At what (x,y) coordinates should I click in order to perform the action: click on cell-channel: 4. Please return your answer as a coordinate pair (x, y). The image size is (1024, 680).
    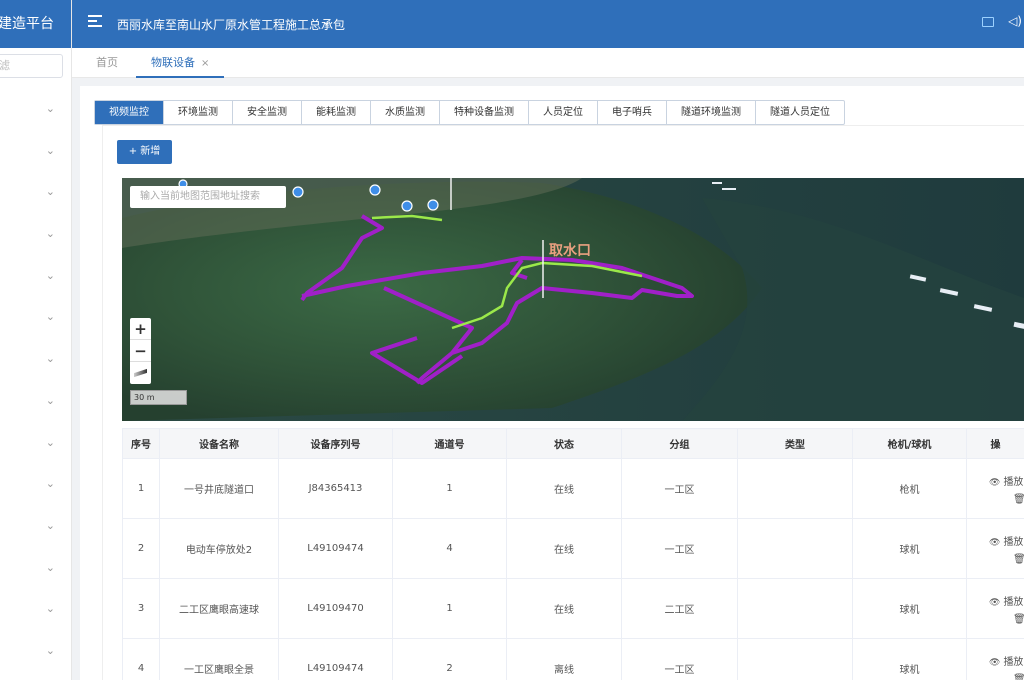
    Looking at the image, I should click on (449, 548).